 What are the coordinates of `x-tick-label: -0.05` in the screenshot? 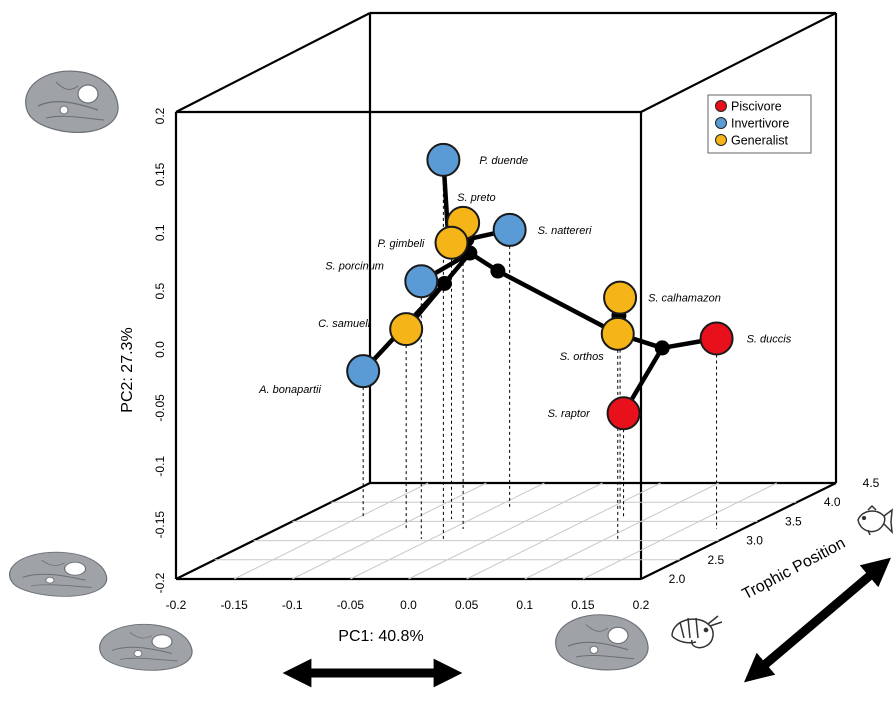 It's located at (351, 605).